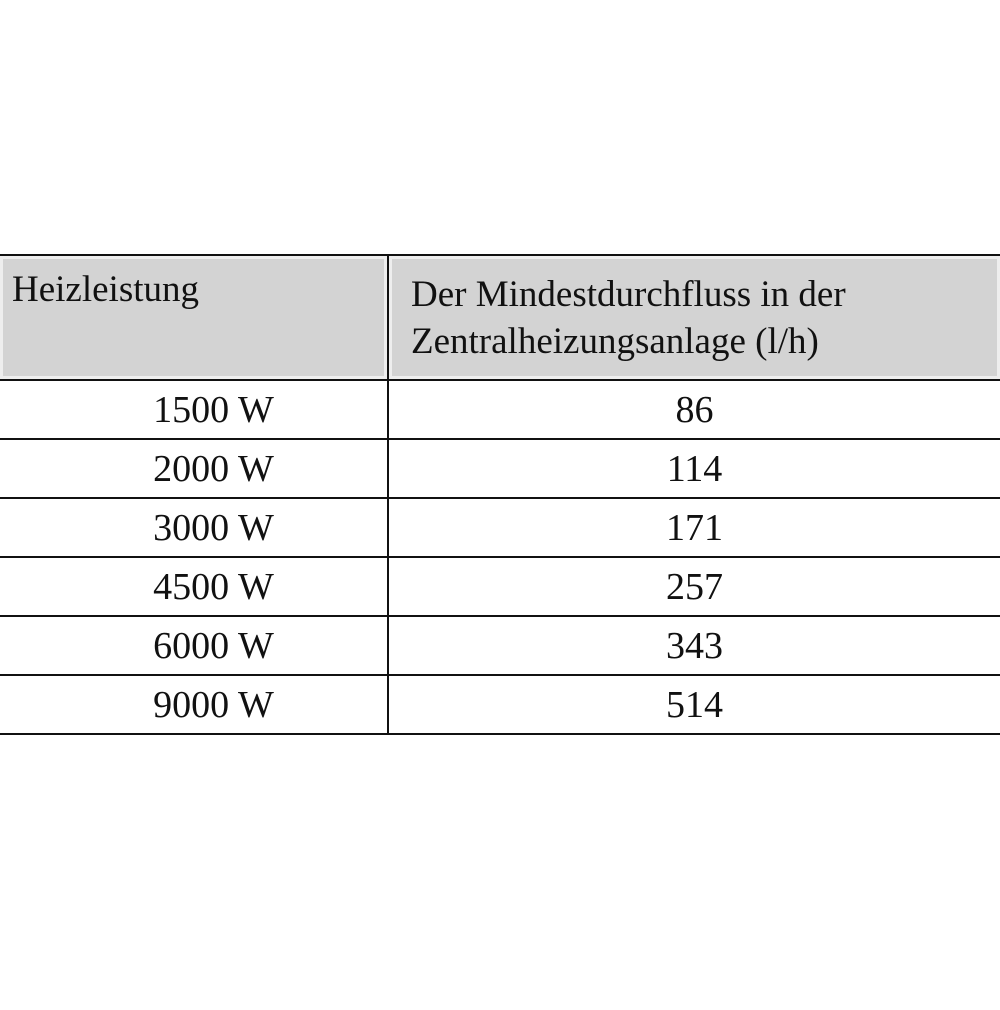  Describe the element at coordinates (693, 409) in the screenshot. I see `flow-cell: 86` at that location.